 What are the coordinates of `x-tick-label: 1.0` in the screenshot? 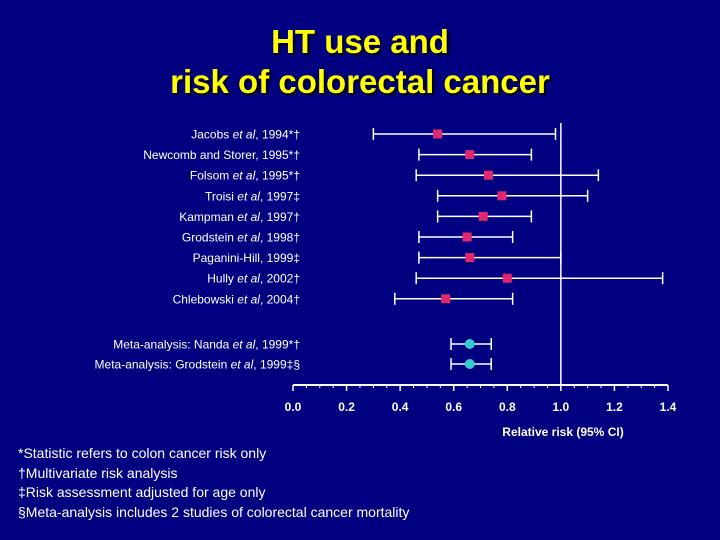 It's located at (561, 407).